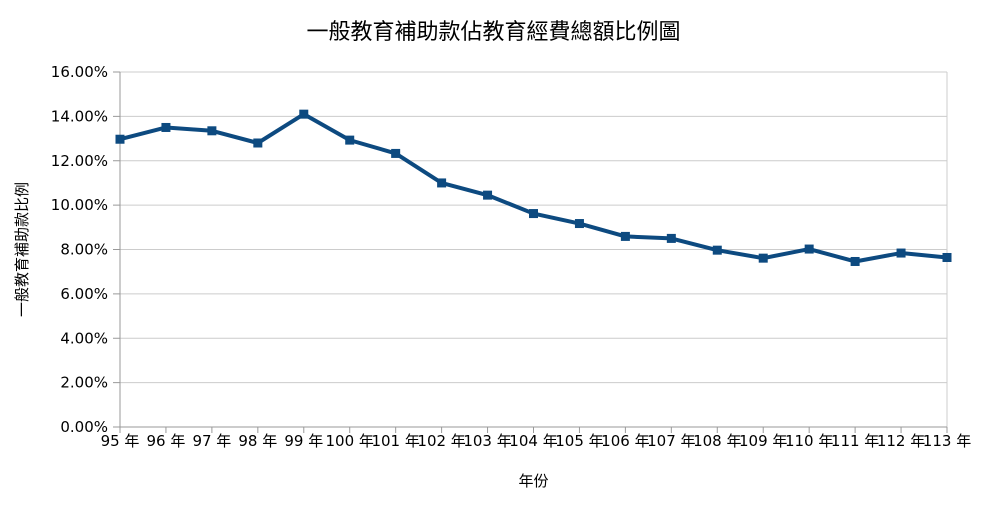 The image size is (987, 507). I want to click on x-tick-label: 102 年, so click(441, 441).